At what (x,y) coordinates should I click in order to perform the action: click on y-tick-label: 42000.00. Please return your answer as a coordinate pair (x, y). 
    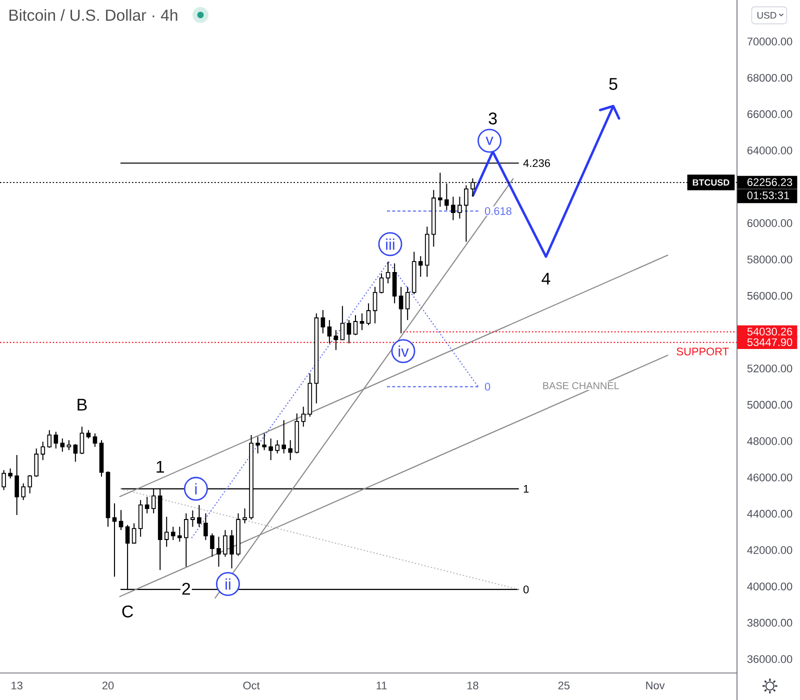
    Looking at the image, I should click on (769, 550).